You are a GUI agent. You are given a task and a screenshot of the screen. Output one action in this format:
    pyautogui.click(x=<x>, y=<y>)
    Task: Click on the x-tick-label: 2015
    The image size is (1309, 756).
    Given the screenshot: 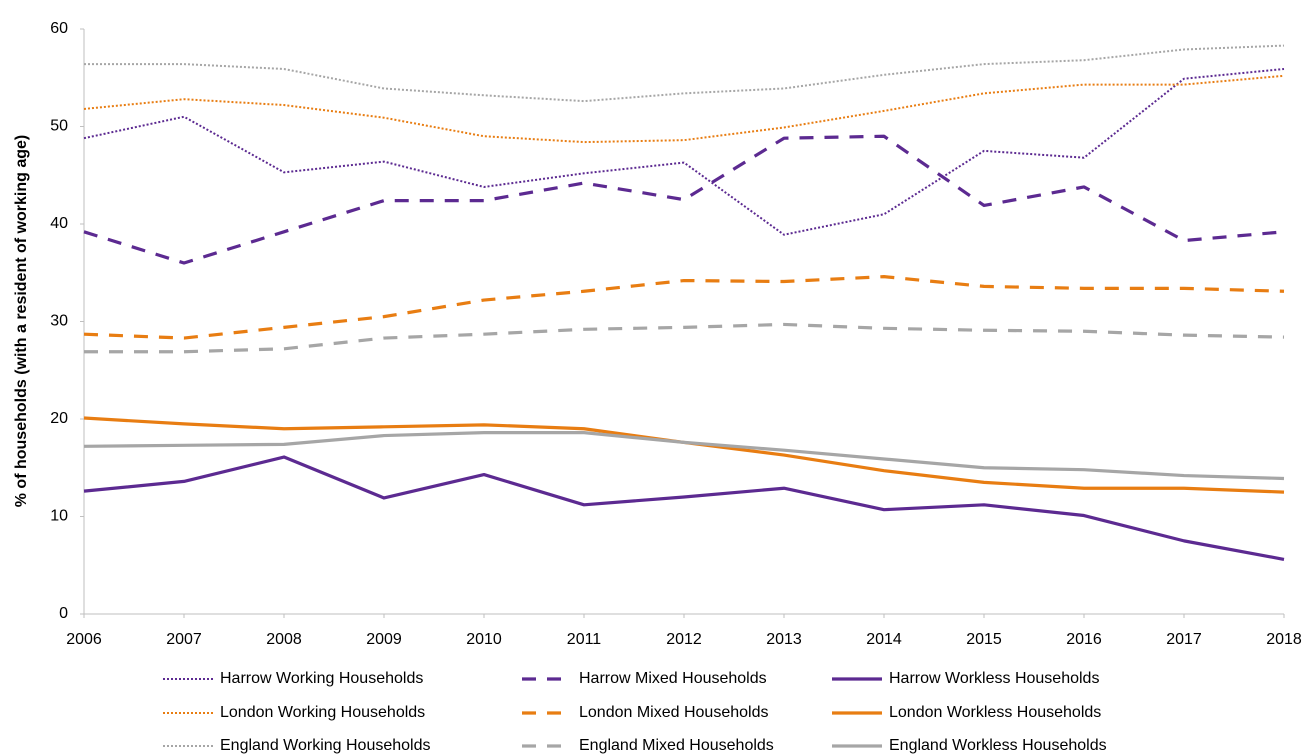 What is the action you would take?
    pyautogui.click(x=984, y=639)
    